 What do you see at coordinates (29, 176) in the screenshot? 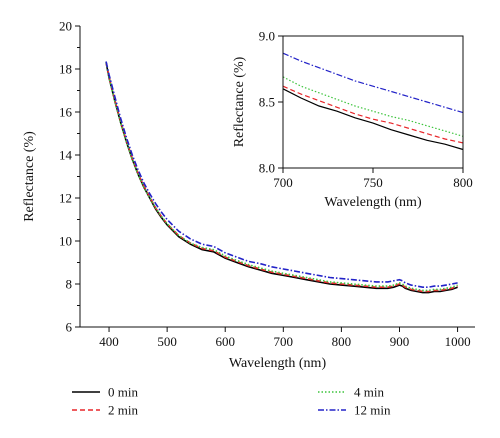
I see `main-y-axis-label: Reflectance (%)` at bounding box center [29, 176].